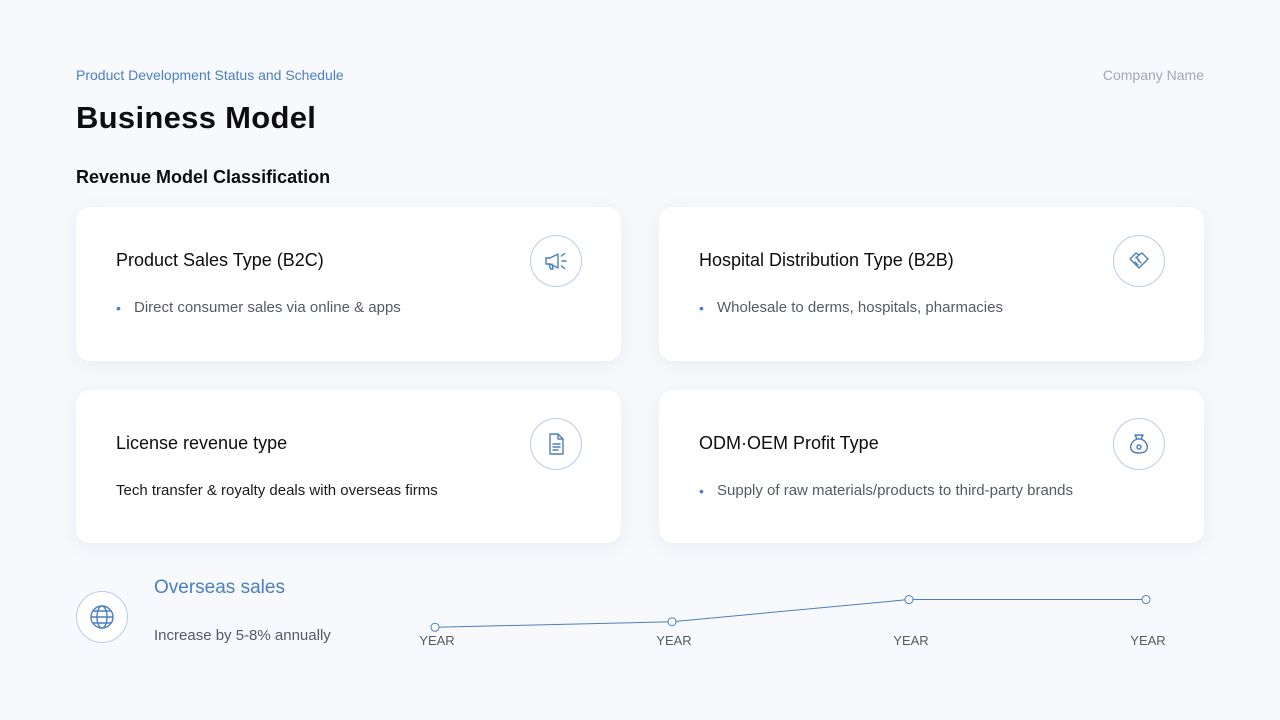 This screenshot has width=1280, height=720. I want to click on money-bag-icon, so click(1139, 444).